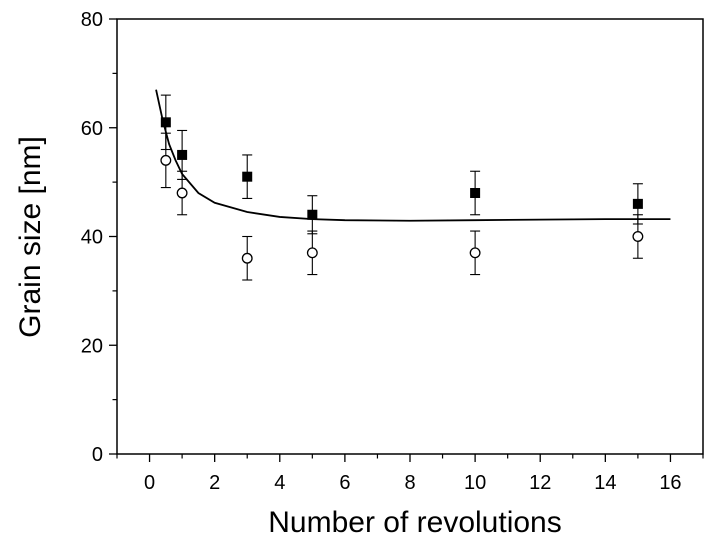 This screenshot has width=707, height=541. I want to click on y-axis-title: Grain size [nm], so click(30, 237).